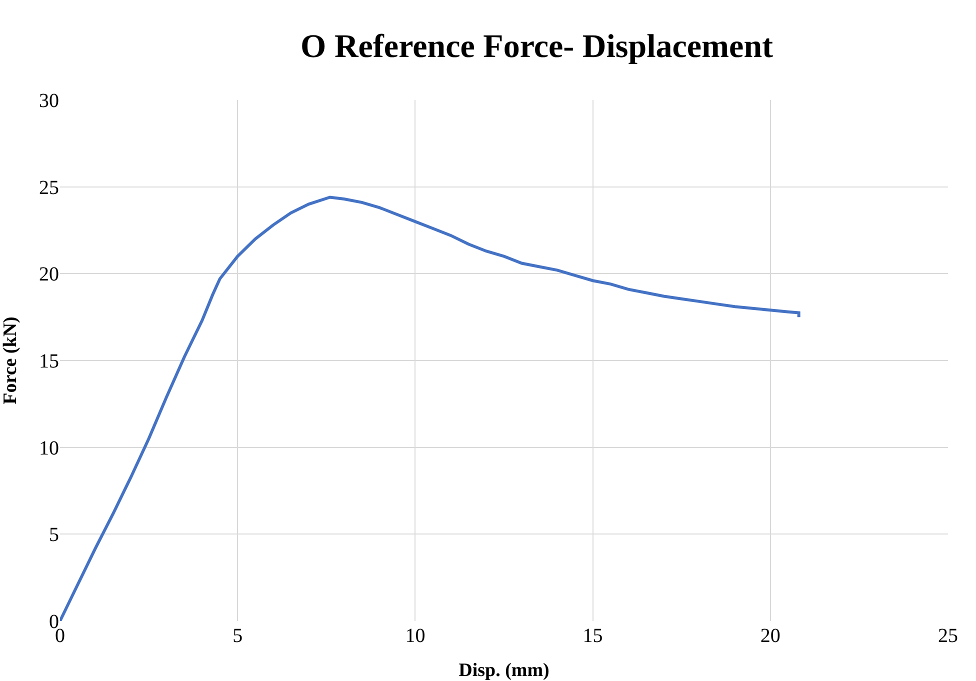 The height and width of the screenshot is (681, 976). What do you see at coordinates (54, 535) in the screenshot?
I see `y-tick-label: 5` at bounding box center [54, 535].